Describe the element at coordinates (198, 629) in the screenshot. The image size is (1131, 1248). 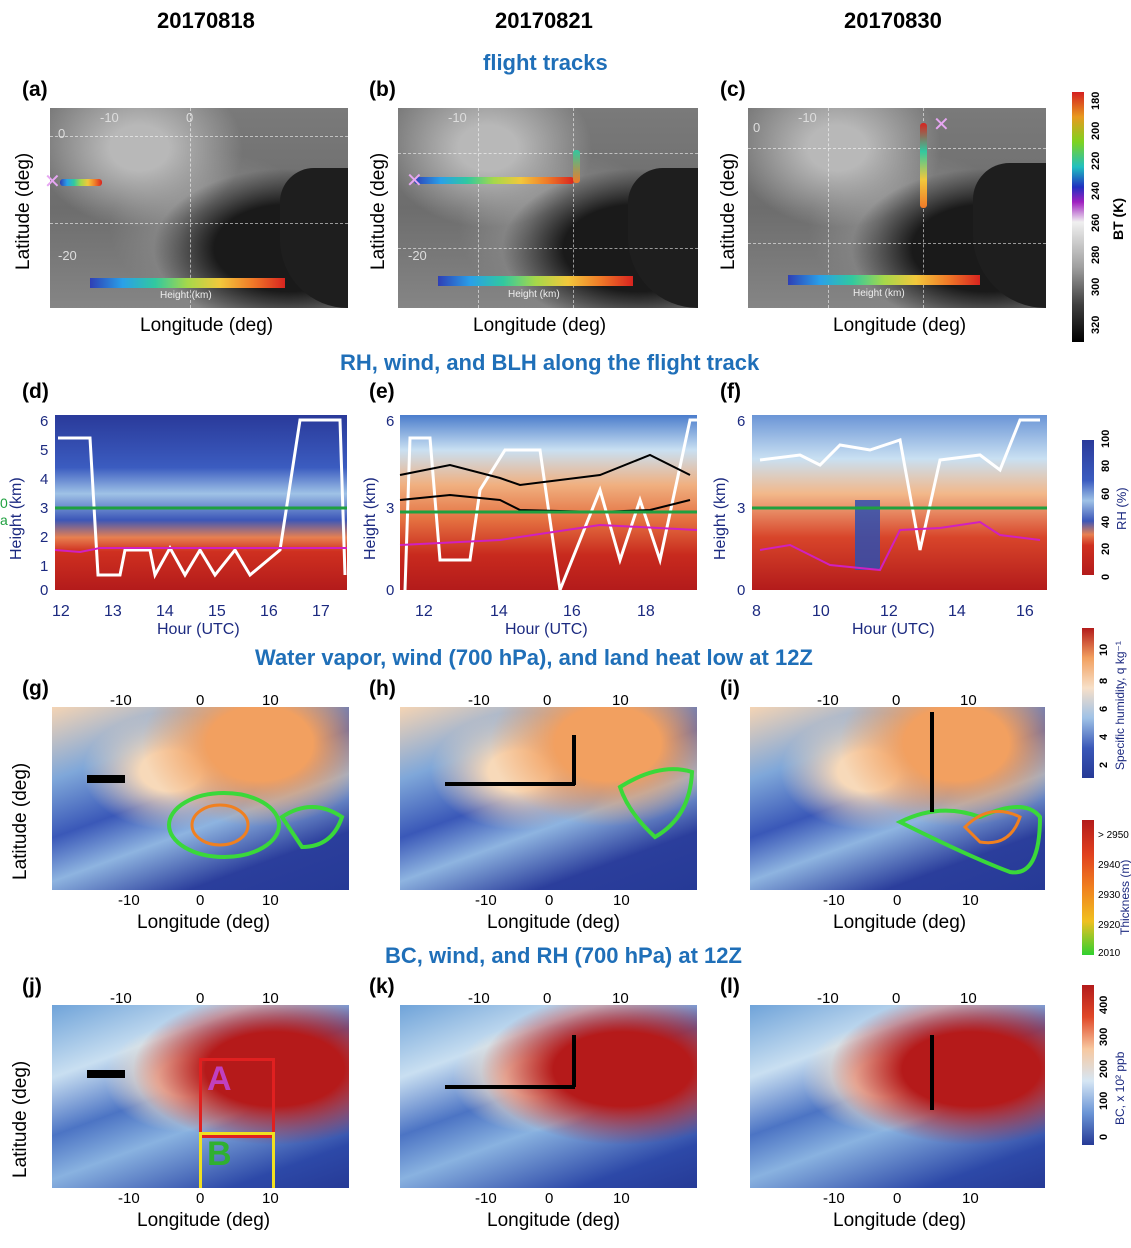
I see `hour-label-d: Hour (UTC)` at that location.